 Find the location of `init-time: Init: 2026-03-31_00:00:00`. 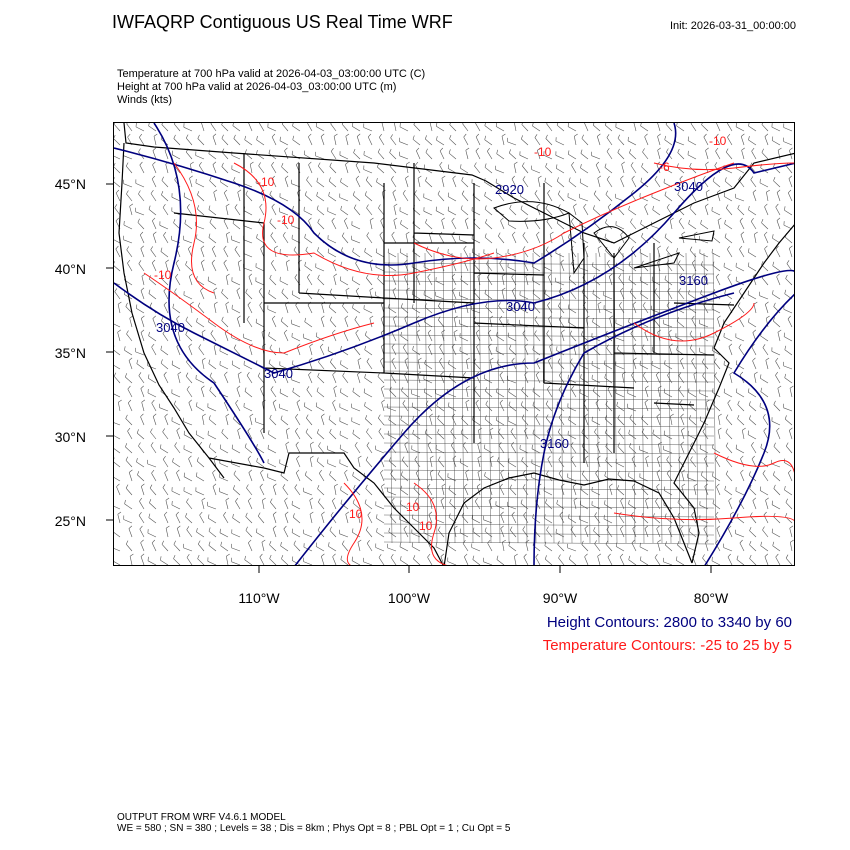

init-time: Init: 2026-03-31_00:00:00 is located at coordinates (733, 26).